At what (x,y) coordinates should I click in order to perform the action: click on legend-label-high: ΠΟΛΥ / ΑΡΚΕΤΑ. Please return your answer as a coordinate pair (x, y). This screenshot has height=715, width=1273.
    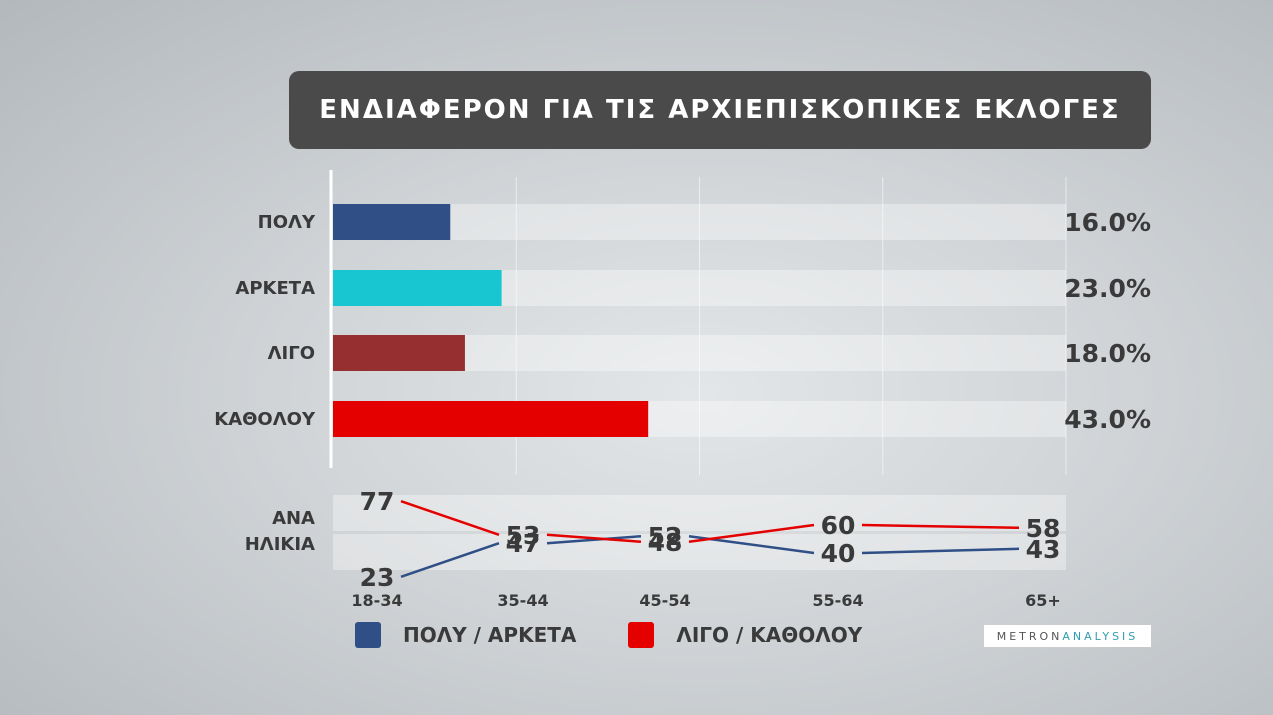
    Looking at the image, I should click on (490, 635).